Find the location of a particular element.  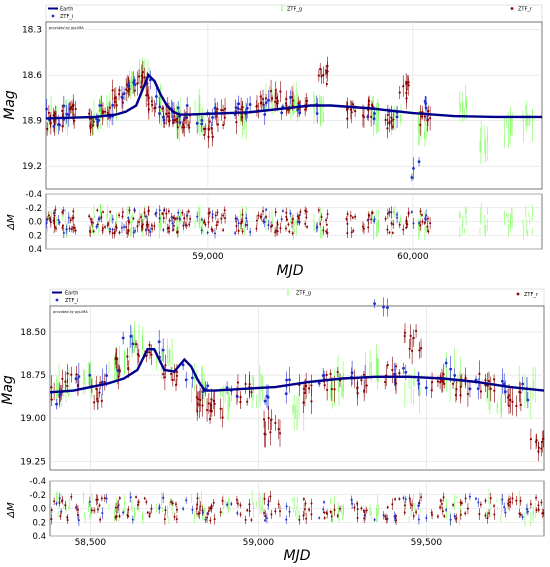

legend-1: Earth ZTF_i ZTF_g ZTF_r is located at coordinates (294, 13).